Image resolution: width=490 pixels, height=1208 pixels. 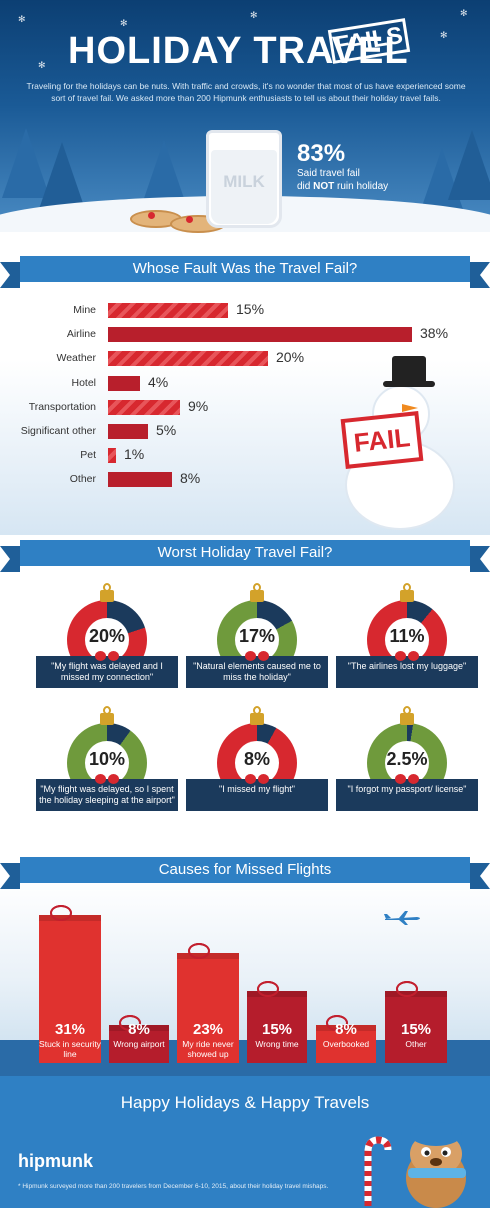 I want to click on stat-percent: 83%, so click(x=321, y=153).